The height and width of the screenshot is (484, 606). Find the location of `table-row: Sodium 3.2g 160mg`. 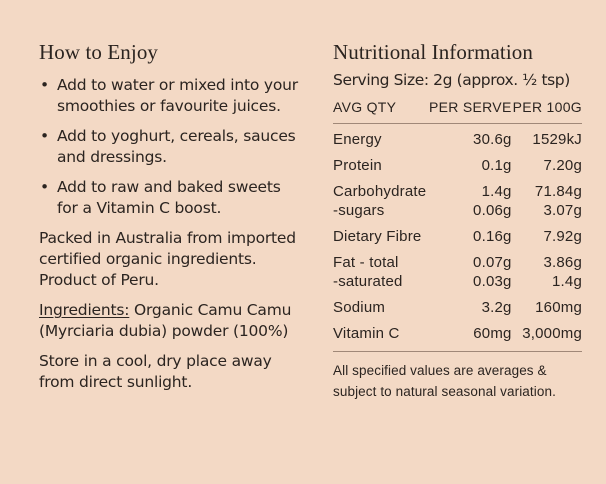

table-row: Sodium 3.2g 160mg is located at coordinates (457, 304).